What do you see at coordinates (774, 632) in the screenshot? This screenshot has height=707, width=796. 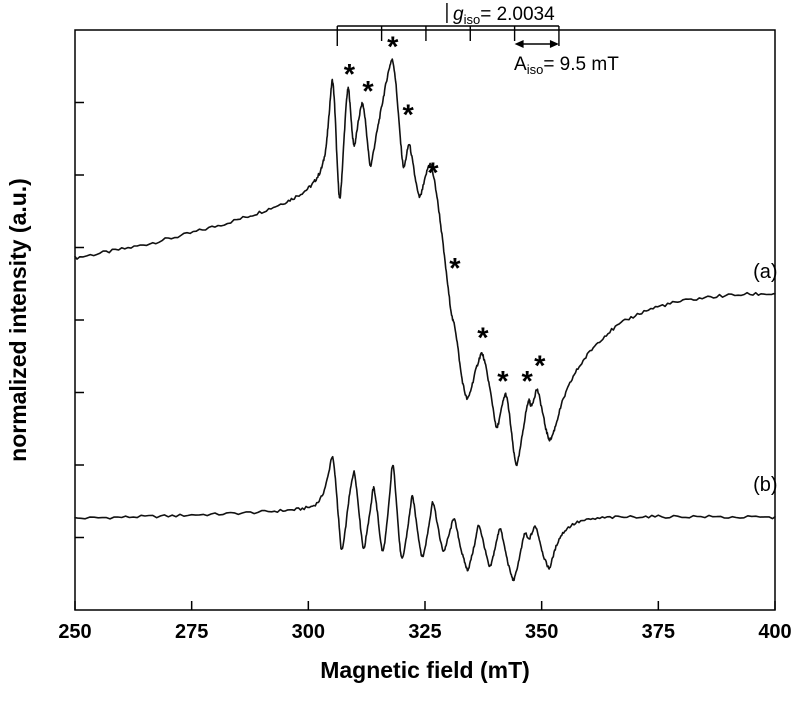 I see `x-tick-label: 400` at bounding box center [774, 632].